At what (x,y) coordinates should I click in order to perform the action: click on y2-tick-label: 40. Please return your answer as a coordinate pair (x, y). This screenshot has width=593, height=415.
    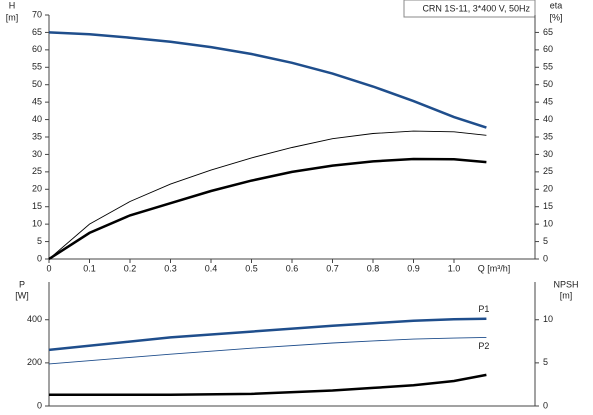
    Looking at the image, I should click on (548, 119).